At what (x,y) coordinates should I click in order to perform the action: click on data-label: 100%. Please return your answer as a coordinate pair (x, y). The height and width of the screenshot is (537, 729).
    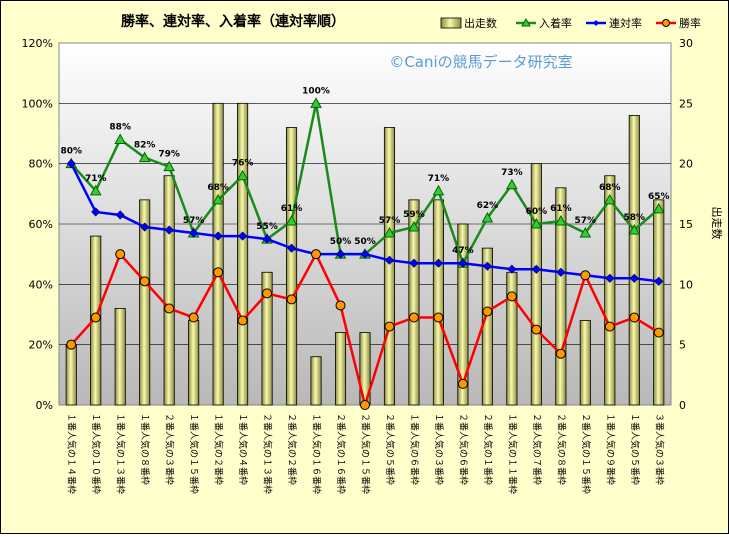
    Looking at the image, I should click on (316, 91).